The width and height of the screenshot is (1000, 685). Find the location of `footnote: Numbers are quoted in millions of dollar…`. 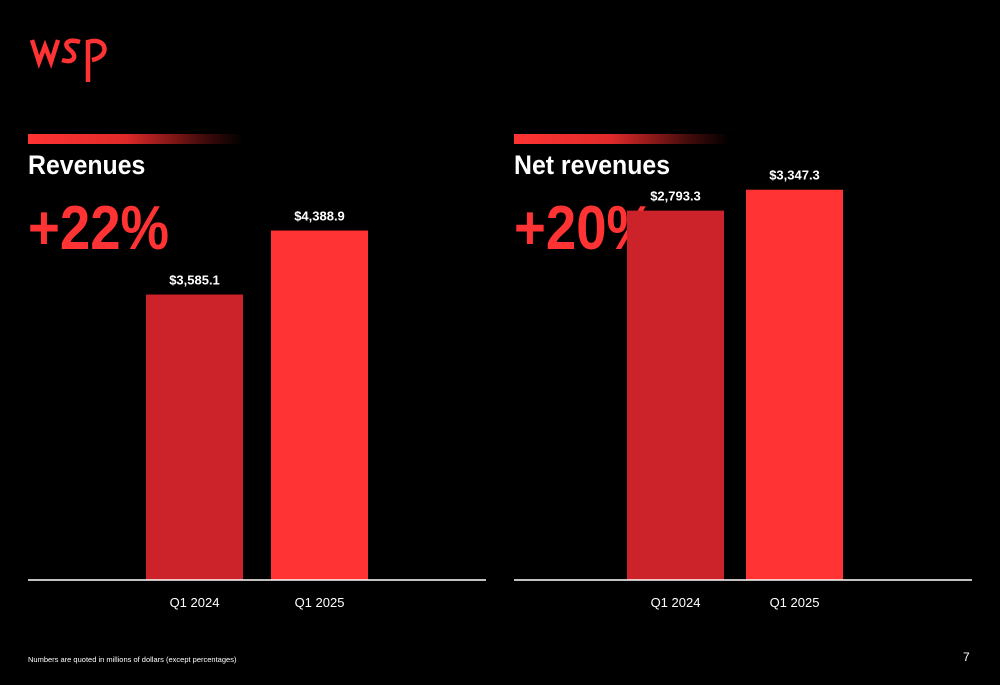

footnote: Numbers are quoted in millions of dollar… is located at coordinates (132, 659).